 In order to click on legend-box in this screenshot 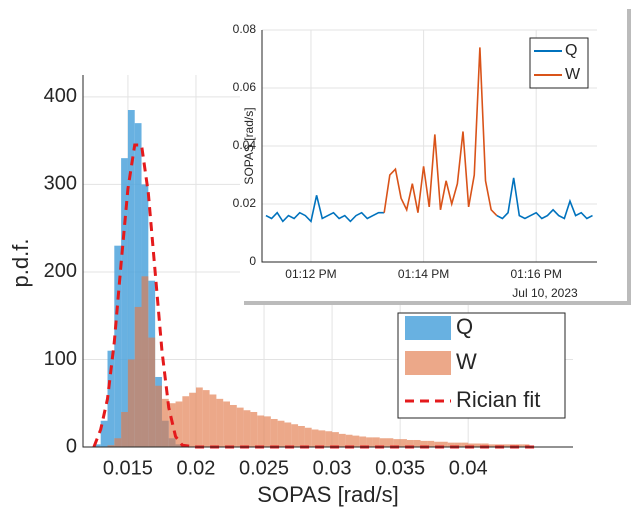, I will do `click(559, 63)`.